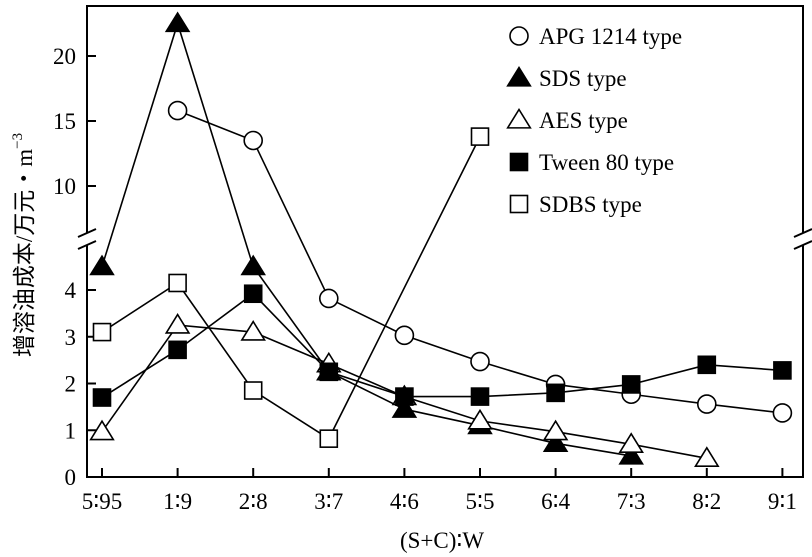 The image size is (812, 557). Describe the element at coordinates (24, 253) in the screenshot. I see `y-axis-title-main: 增溶油成本/万元・m` at that location.